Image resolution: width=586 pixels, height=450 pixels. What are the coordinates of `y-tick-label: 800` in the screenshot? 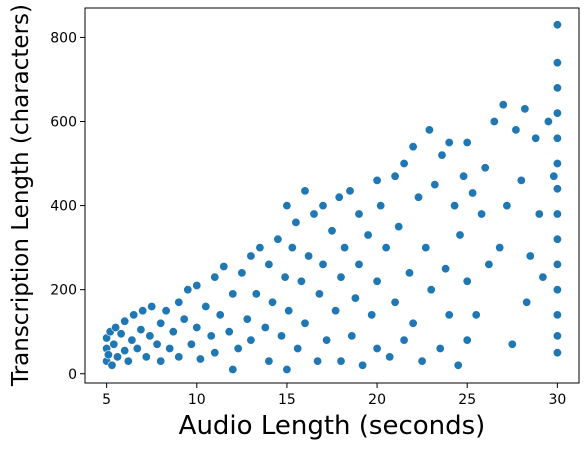 It's located at (63, 38).